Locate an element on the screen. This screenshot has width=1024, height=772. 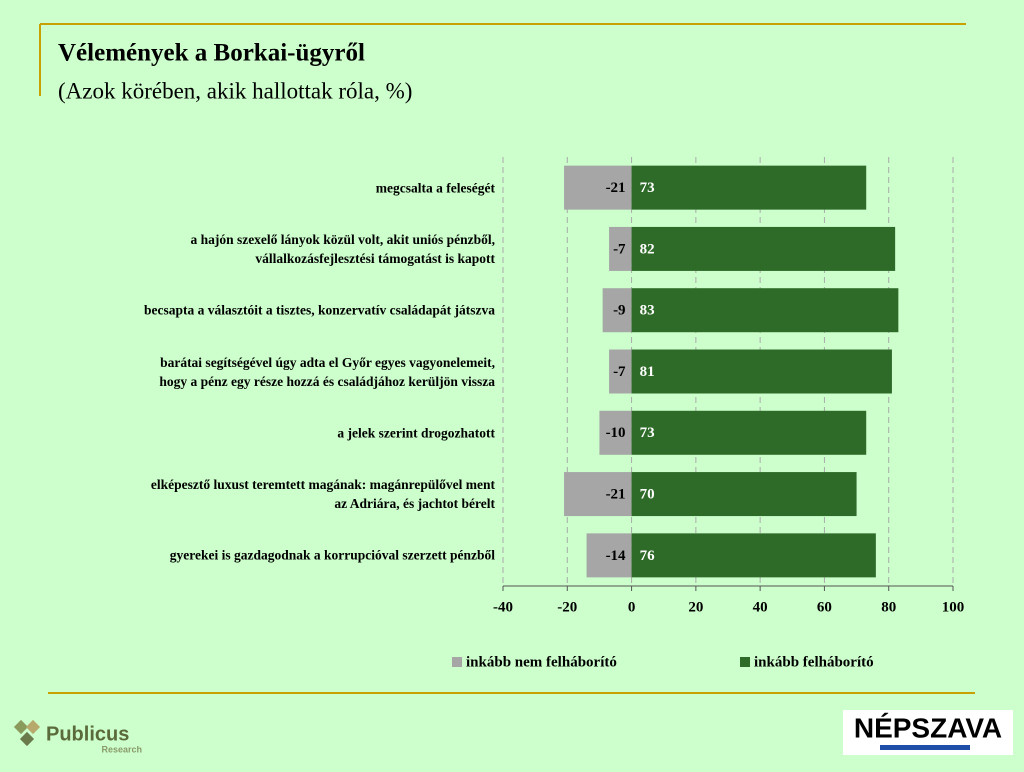
x-tick-label: -40 is located at coordinates (503, 607).